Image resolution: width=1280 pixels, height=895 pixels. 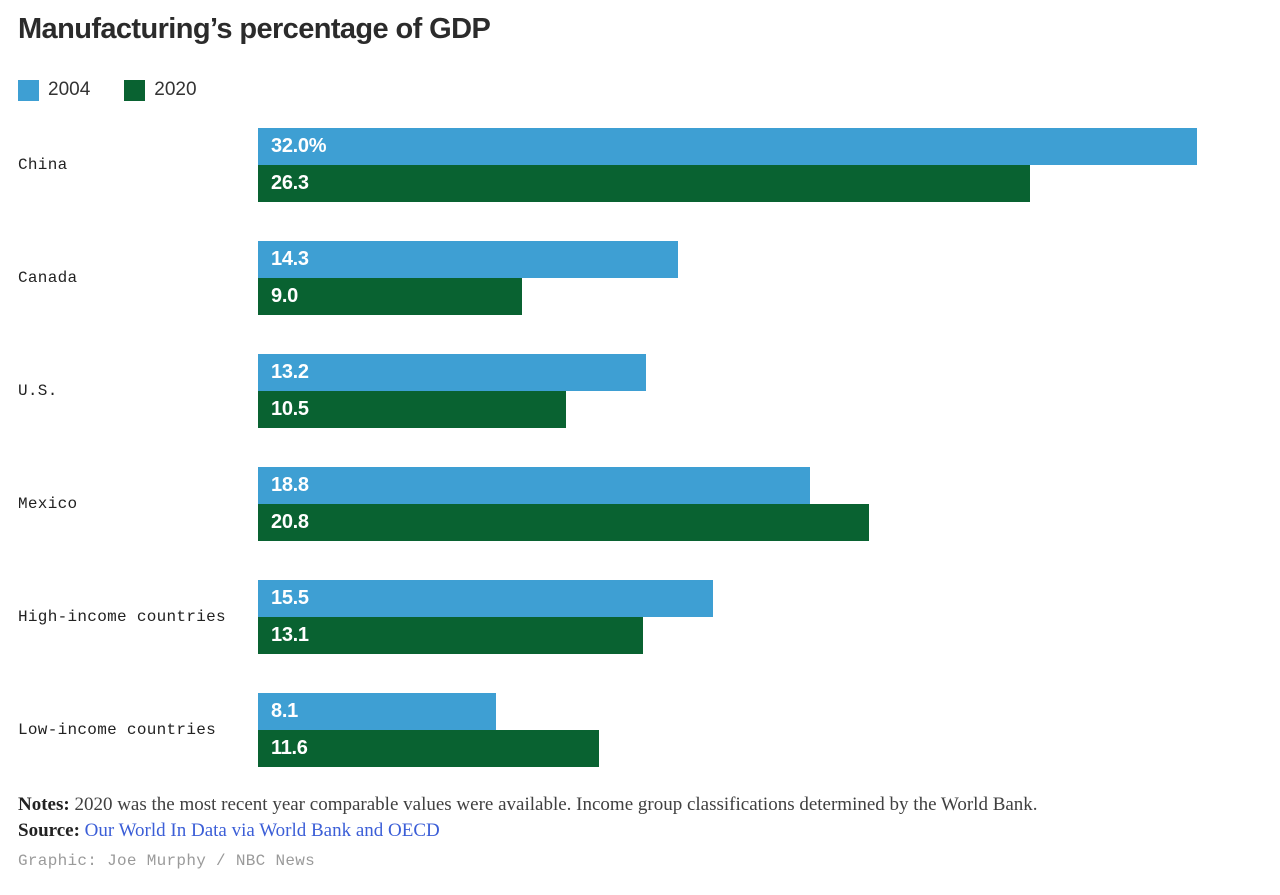 What do you see at coordinates (390, 296) in the screenshot?
I see `bar-2020: 9.0` at bounding box center [390, 296].